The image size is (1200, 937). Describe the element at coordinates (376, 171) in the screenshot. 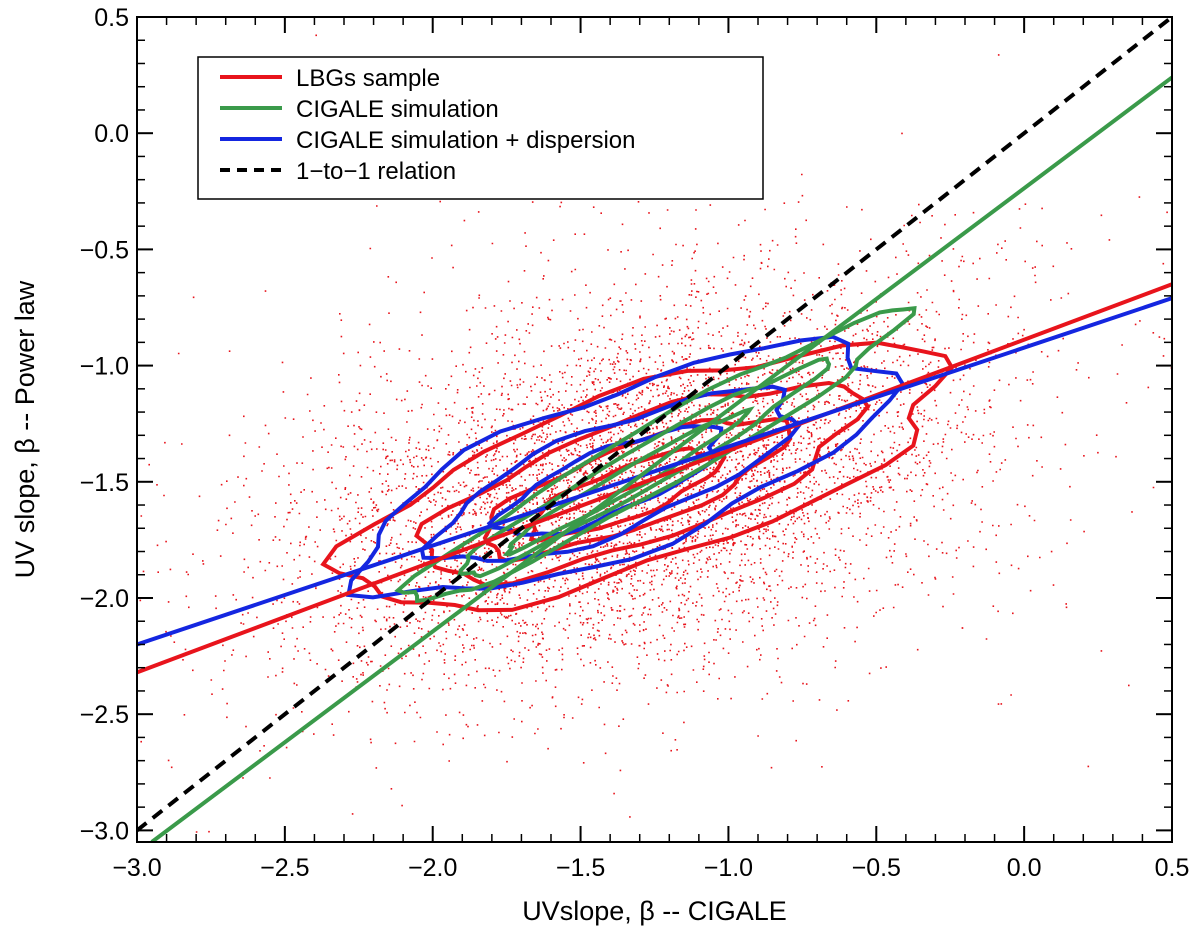

I see `legend-label-one-to-one: 1−to−1 relation` at that location.